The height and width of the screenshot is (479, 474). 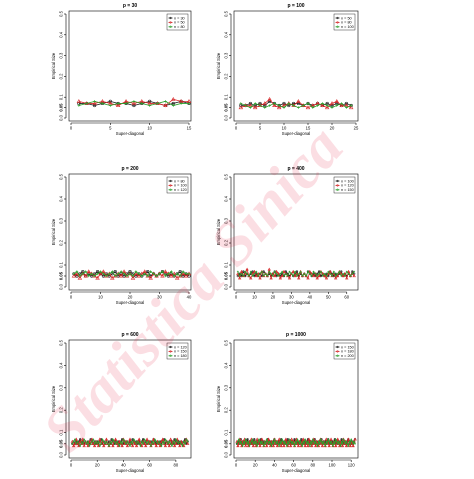 What do you see at coordinates (347, 186) in the screenshot?
I see `legend-label: n = 120` at bounding box center [347, 186].